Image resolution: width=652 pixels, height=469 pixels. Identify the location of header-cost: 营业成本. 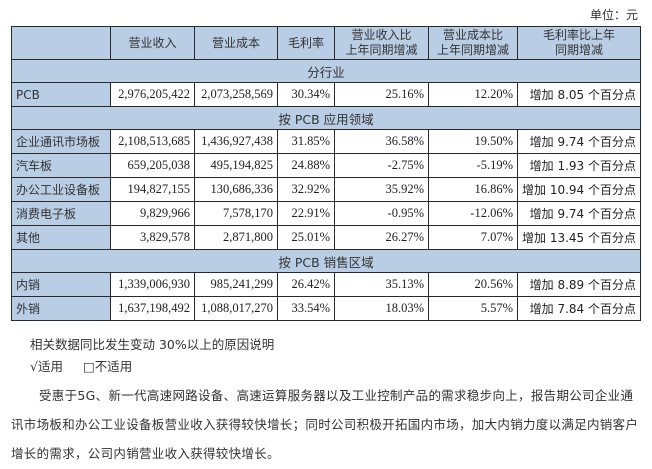
(236, 43).